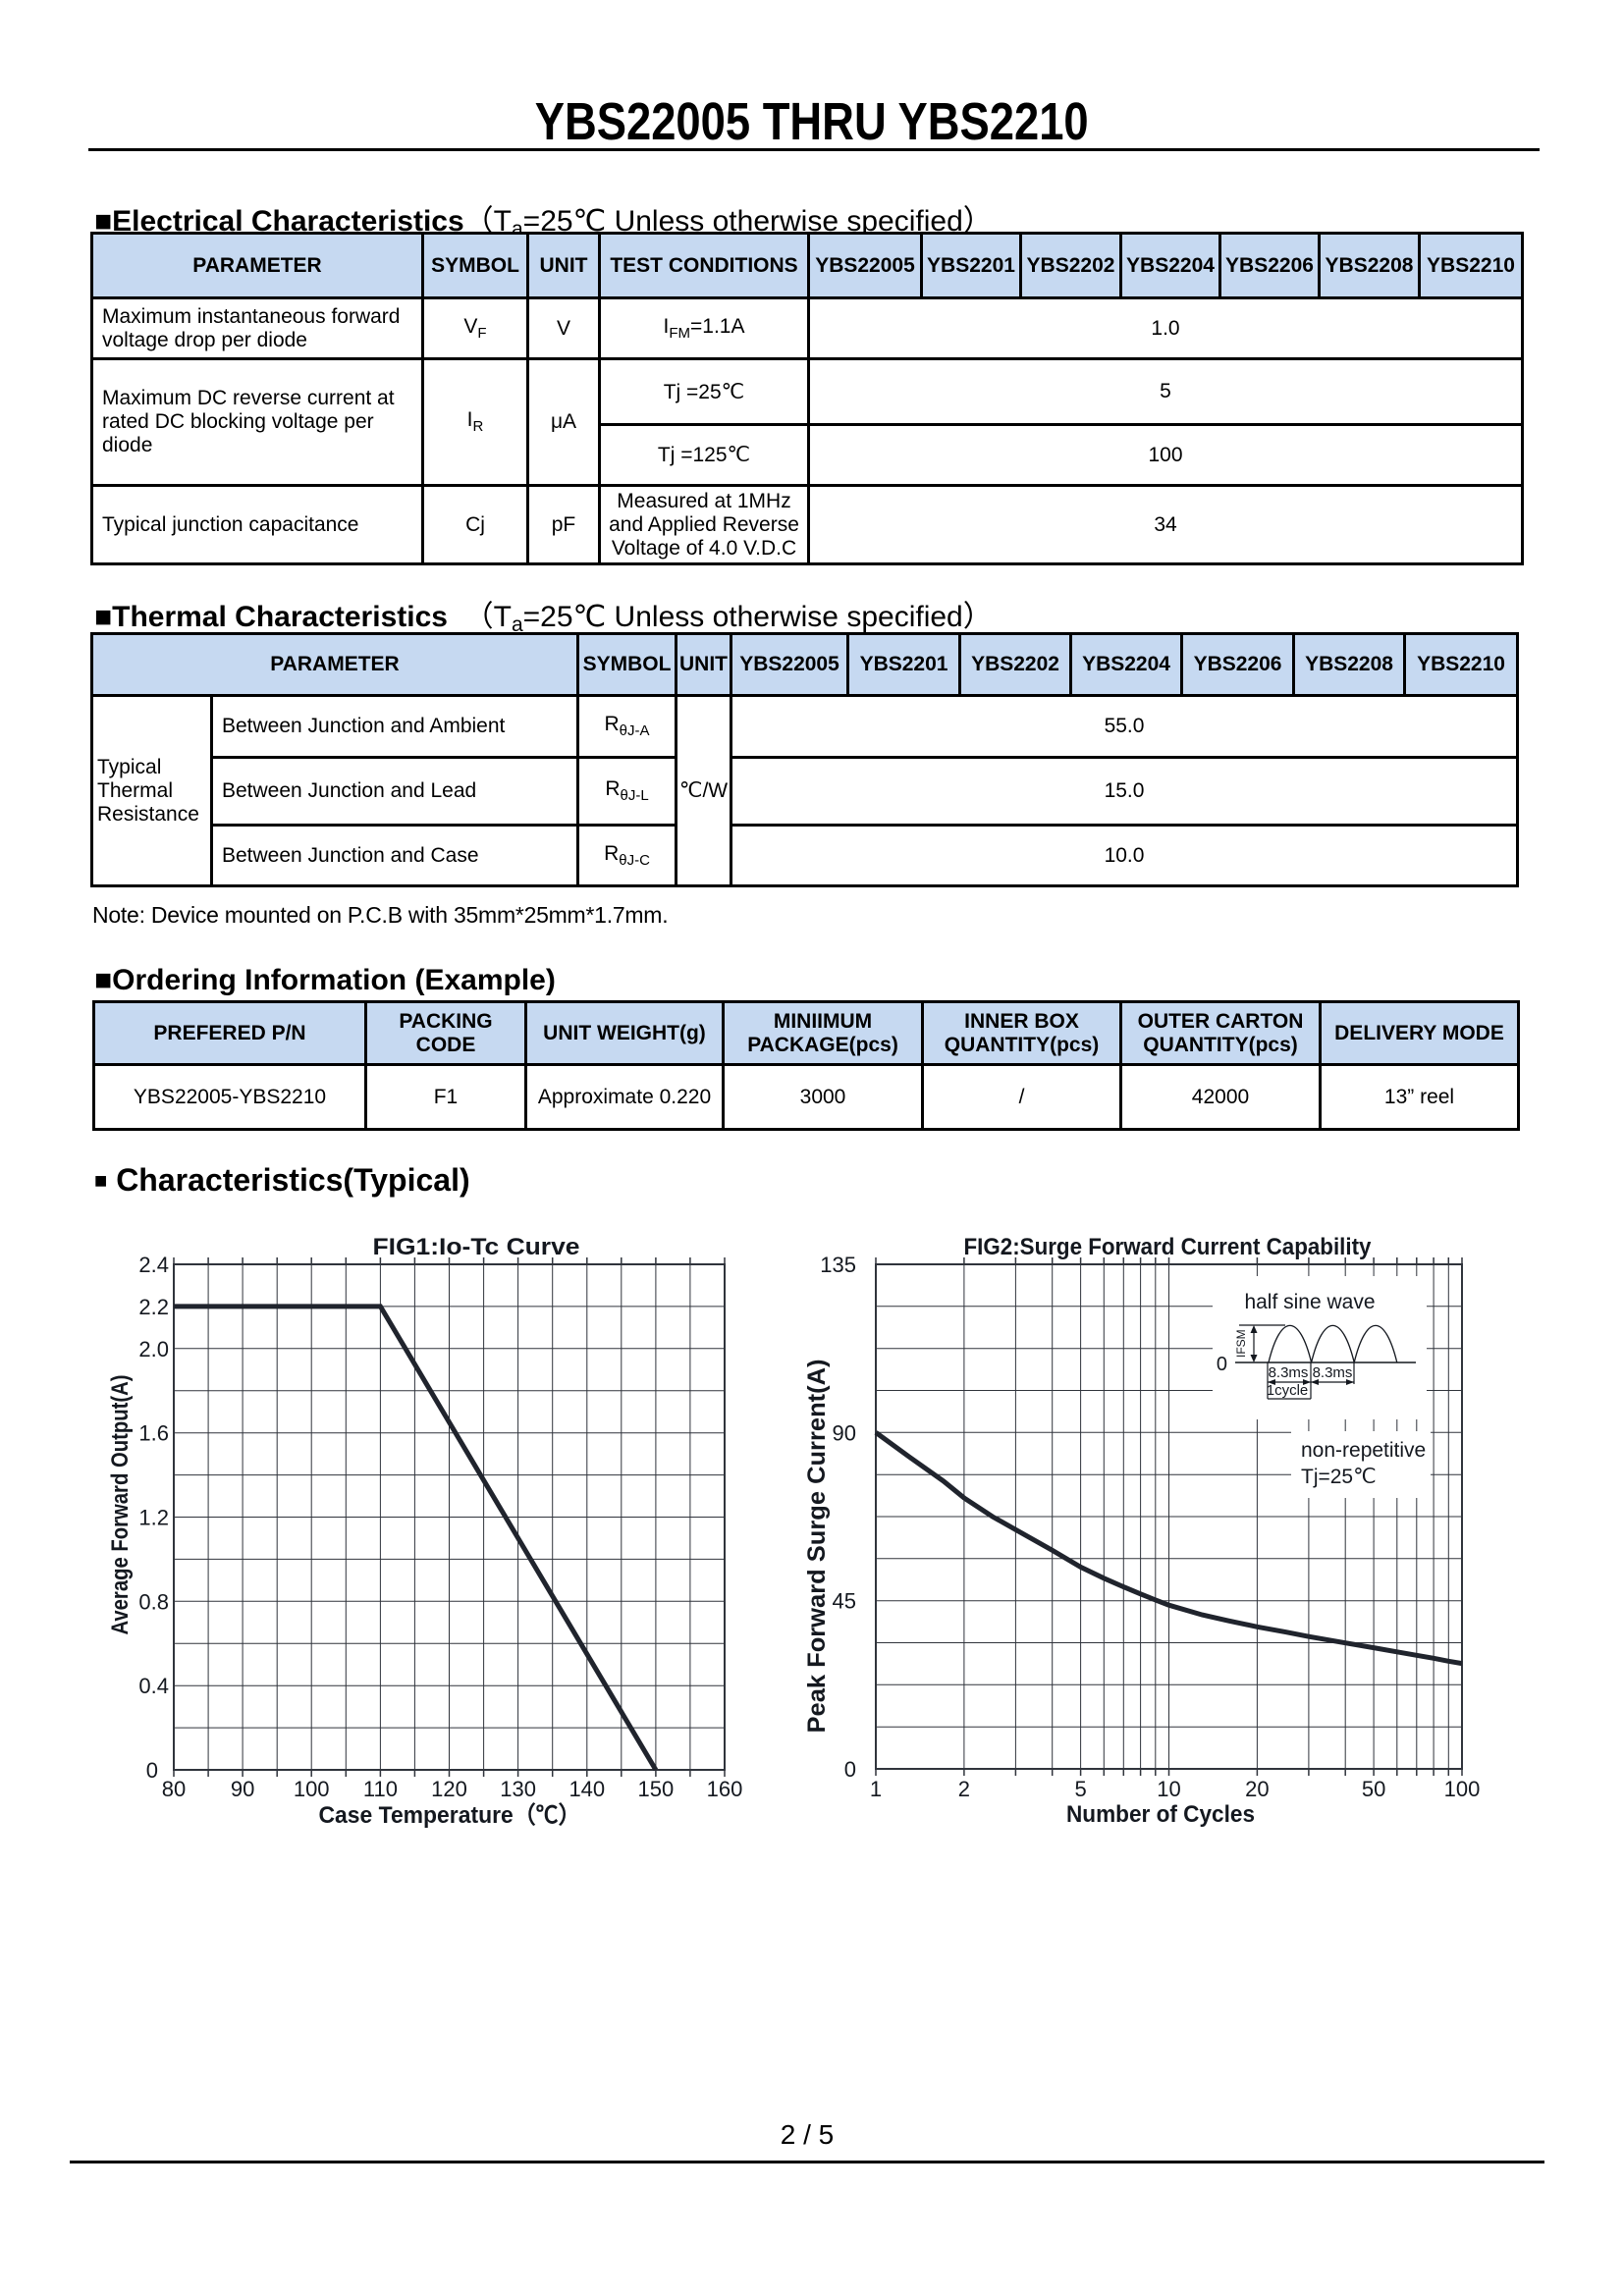  I want to click on svg-text: 45, so click(844, 1602).